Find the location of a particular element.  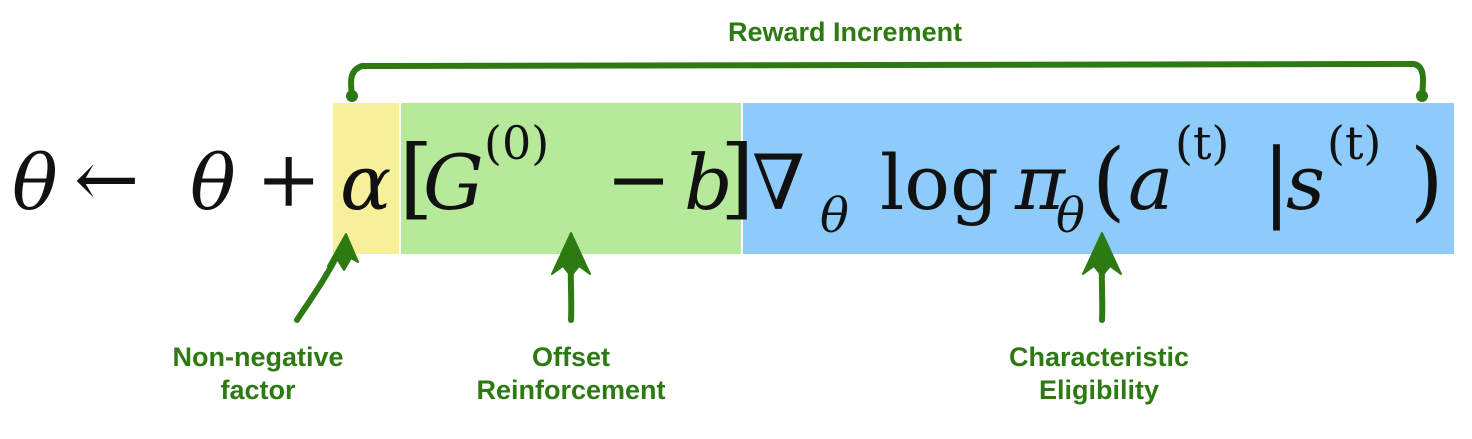

non-negative-label-line2: factor is located at coordinates (258, 390).